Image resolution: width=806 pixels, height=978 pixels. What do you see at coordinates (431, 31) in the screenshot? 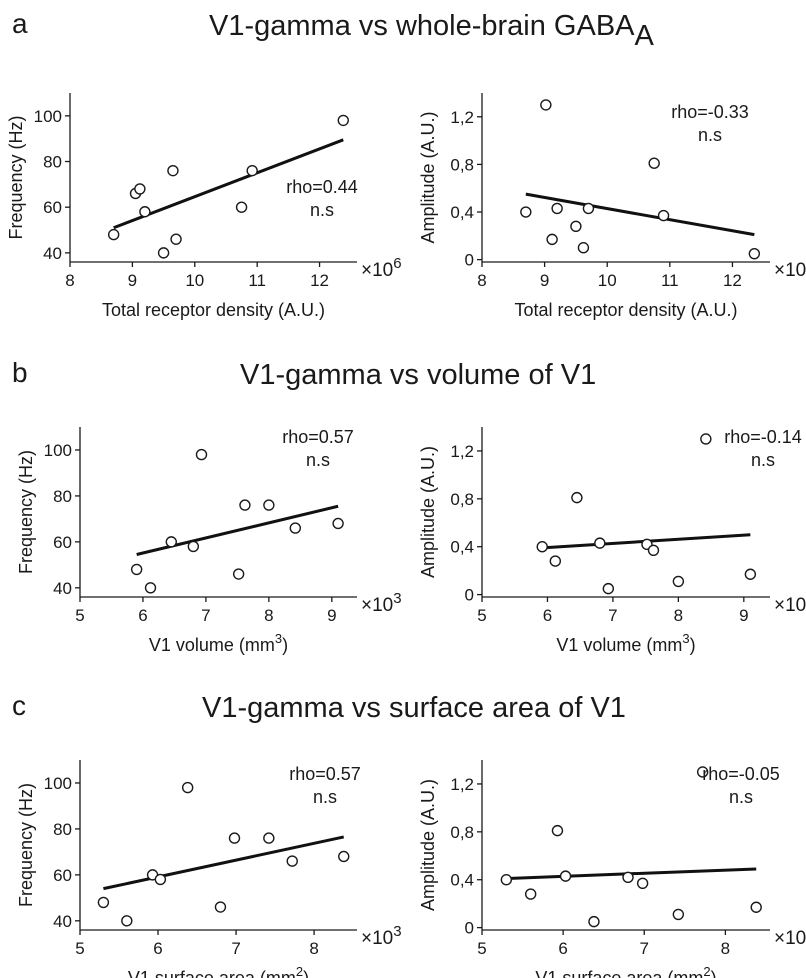
I see `panel-title-a: V1-gamma vs whole-brain GABAA` at bounding box center [431, 31].